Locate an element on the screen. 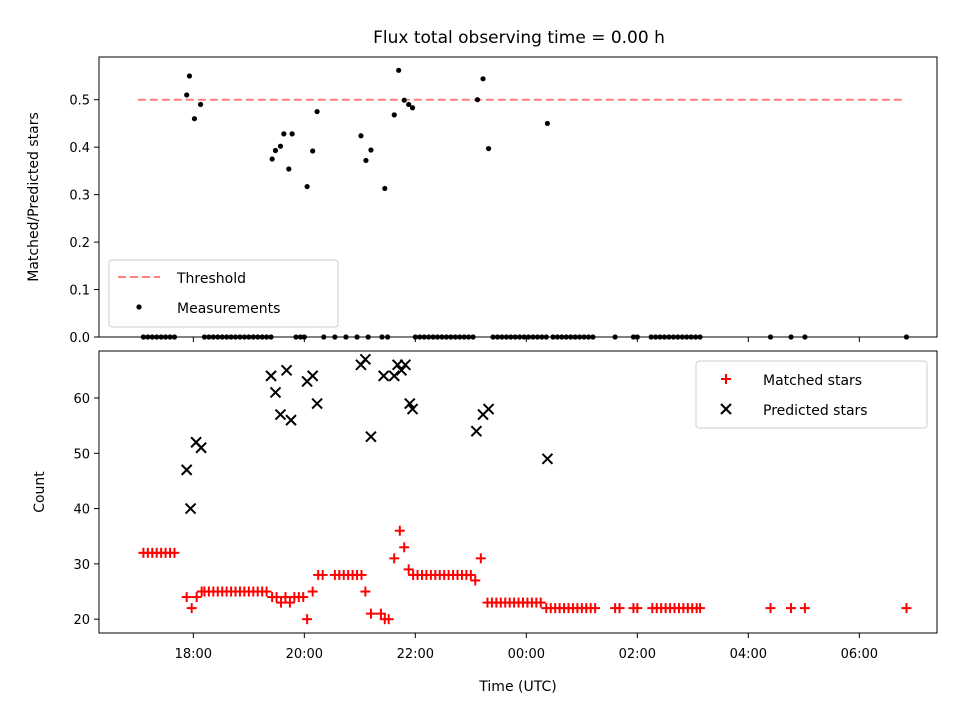 The image size is (960, 720). ratio-legend-box is located at coordinates (223, 293).